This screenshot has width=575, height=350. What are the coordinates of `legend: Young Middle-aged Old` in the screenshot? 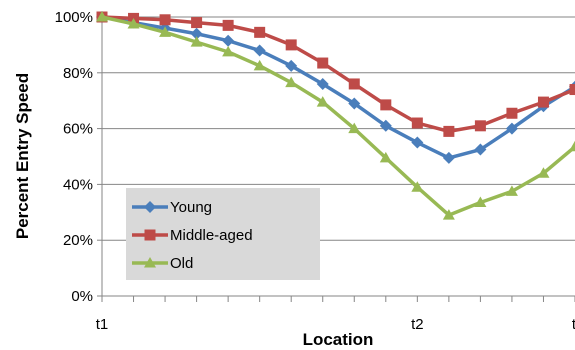 It's located at (223, 234).